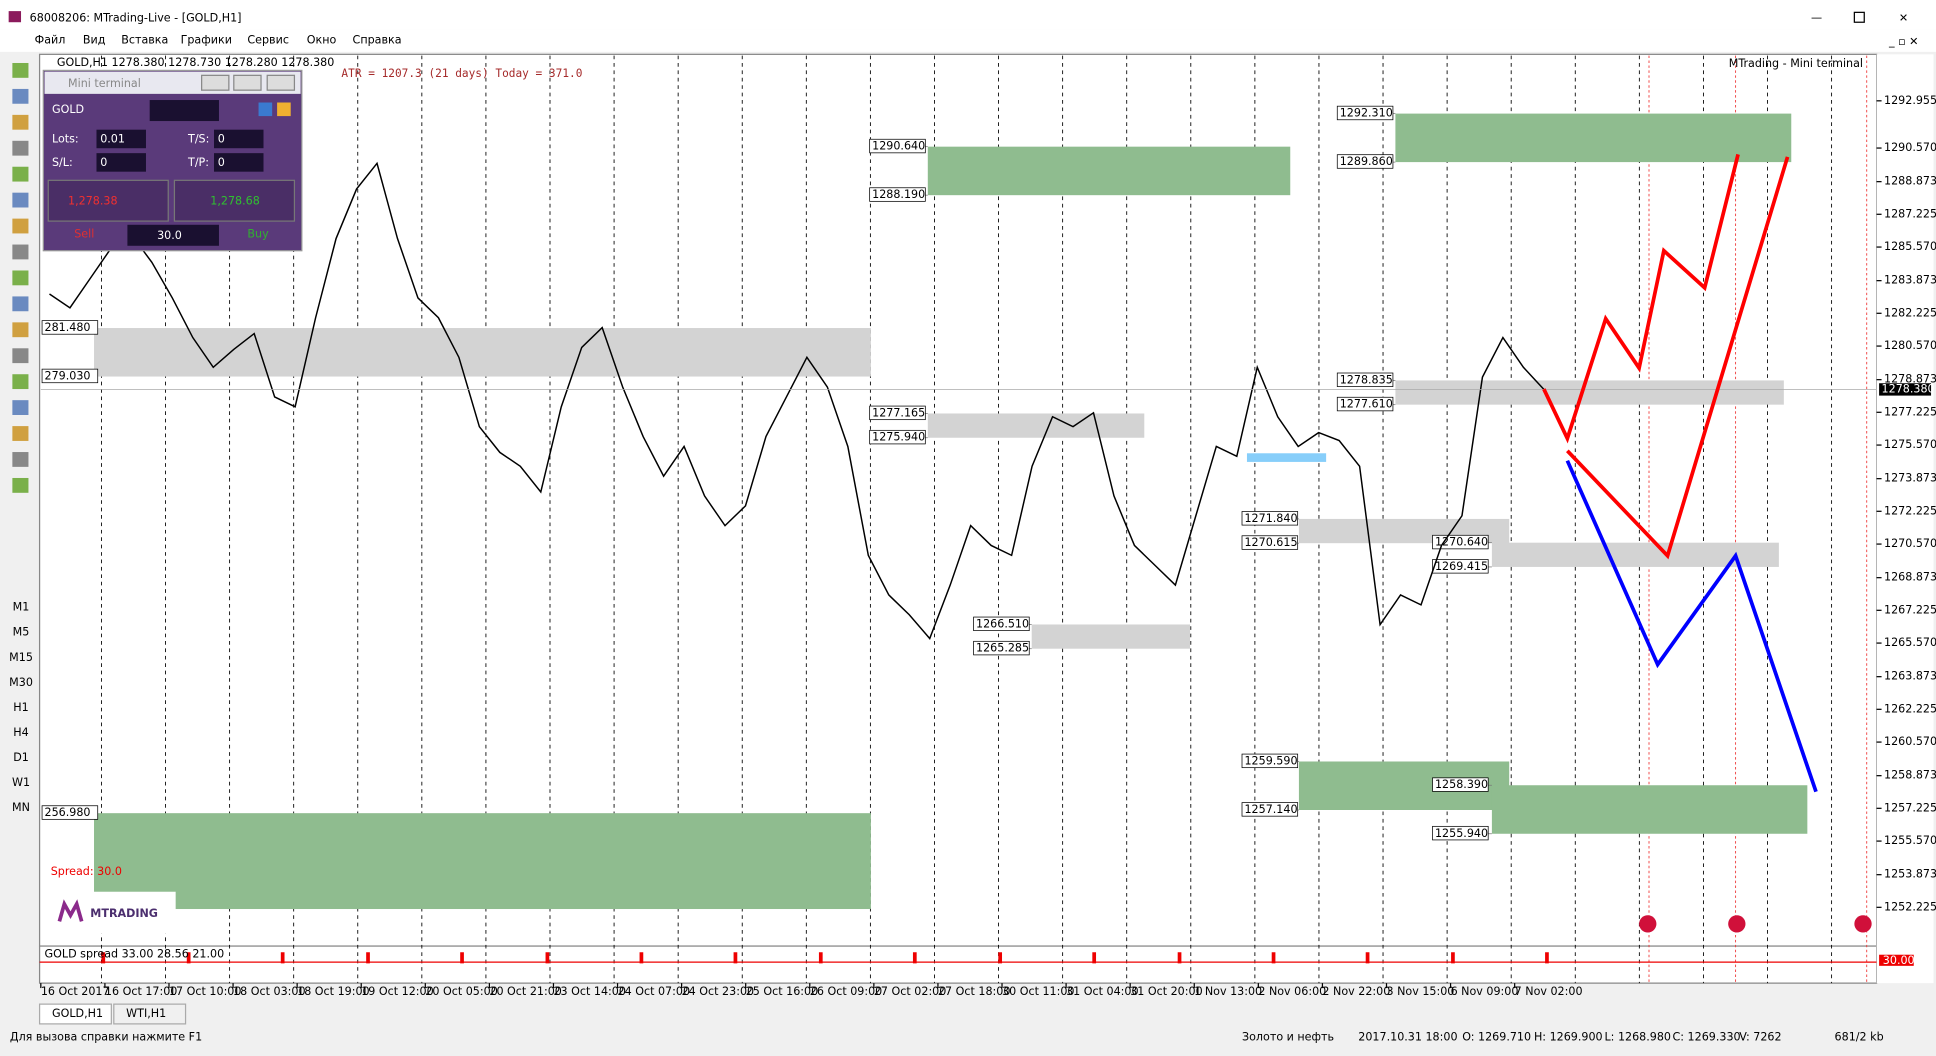 The width and height of the screenshot is (1936, 1056). Describe the element at coordinates (239, 139) in the screenshot. I see `ts-input` at that location.